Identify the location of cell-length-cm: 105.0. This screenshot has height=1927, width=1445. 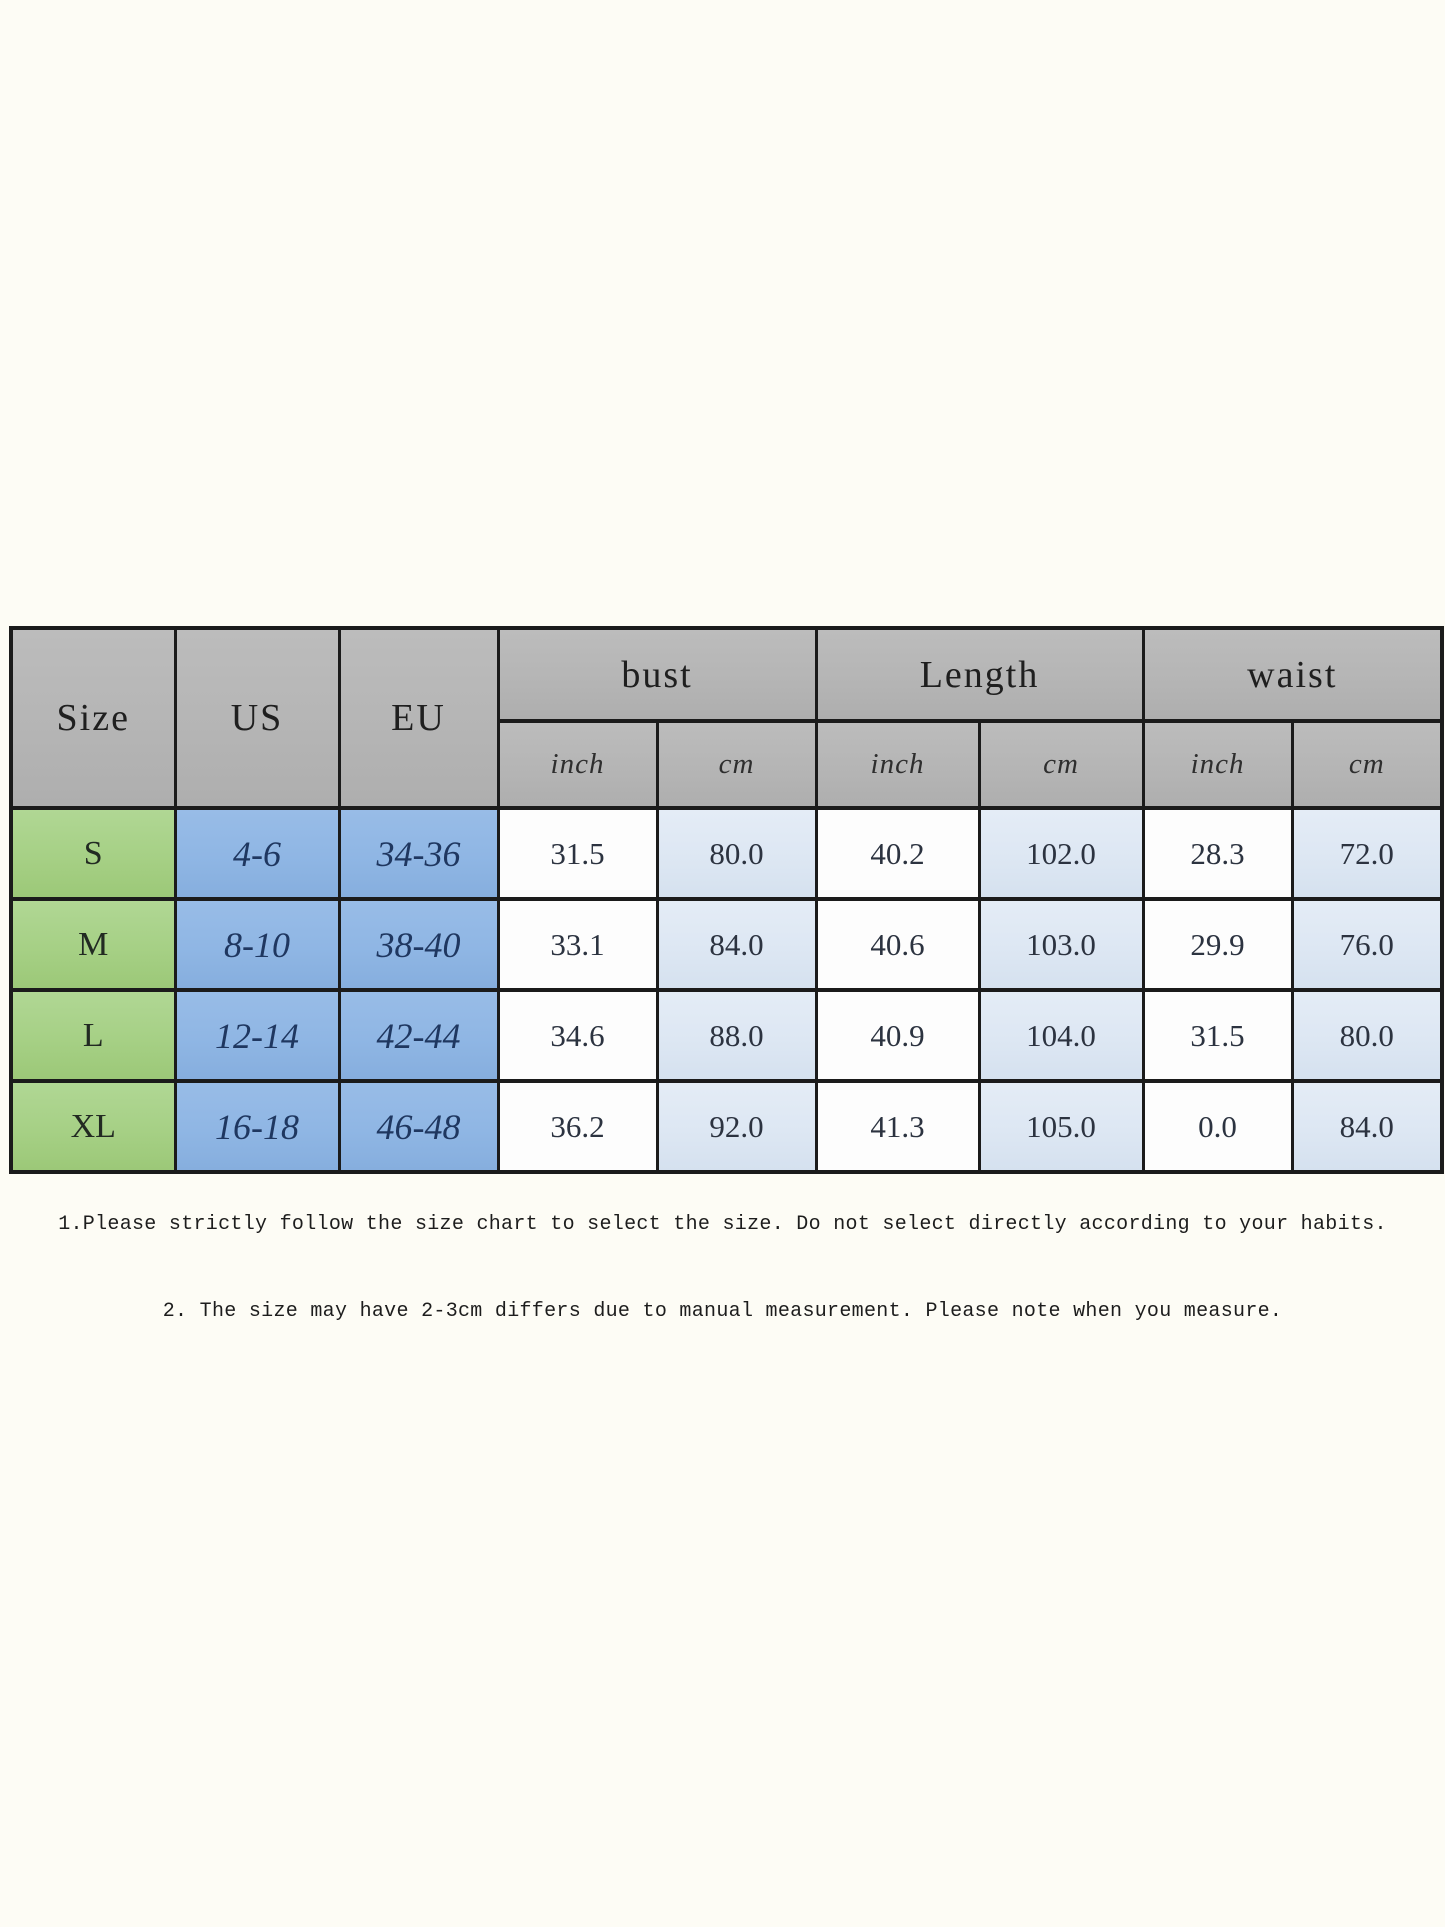
(1061, 1126).